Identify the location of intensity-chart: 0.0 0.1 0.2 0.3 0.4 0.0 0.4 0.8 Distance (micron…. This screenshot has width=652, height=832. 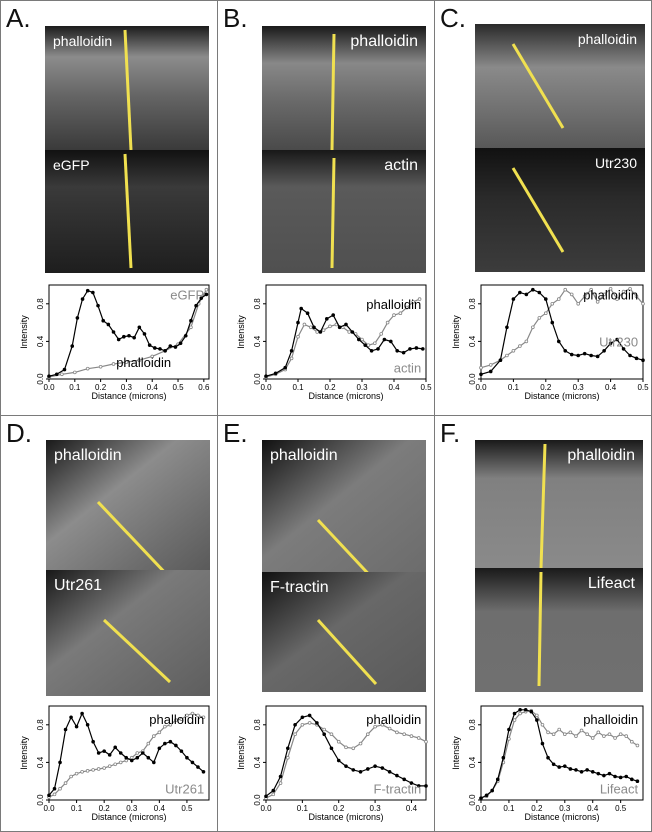
(330, 763).